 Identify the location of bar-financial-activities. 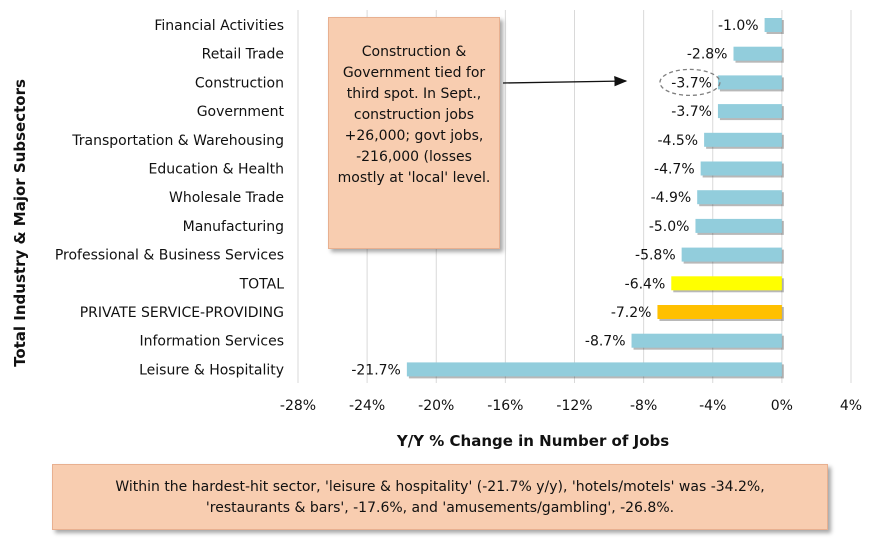
(773, 25).